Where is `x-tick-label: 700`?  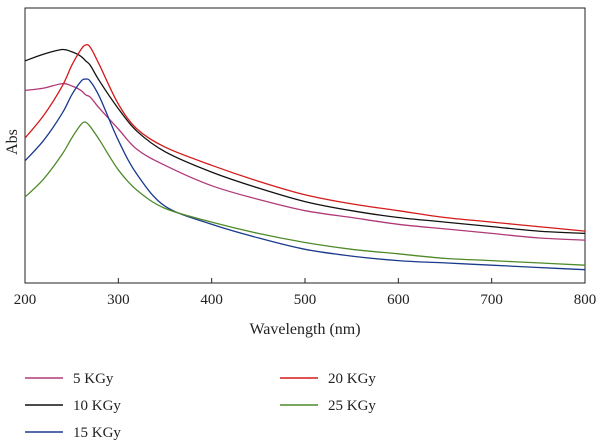
x-tick-label: 700 is located at coordinates (491, 300).